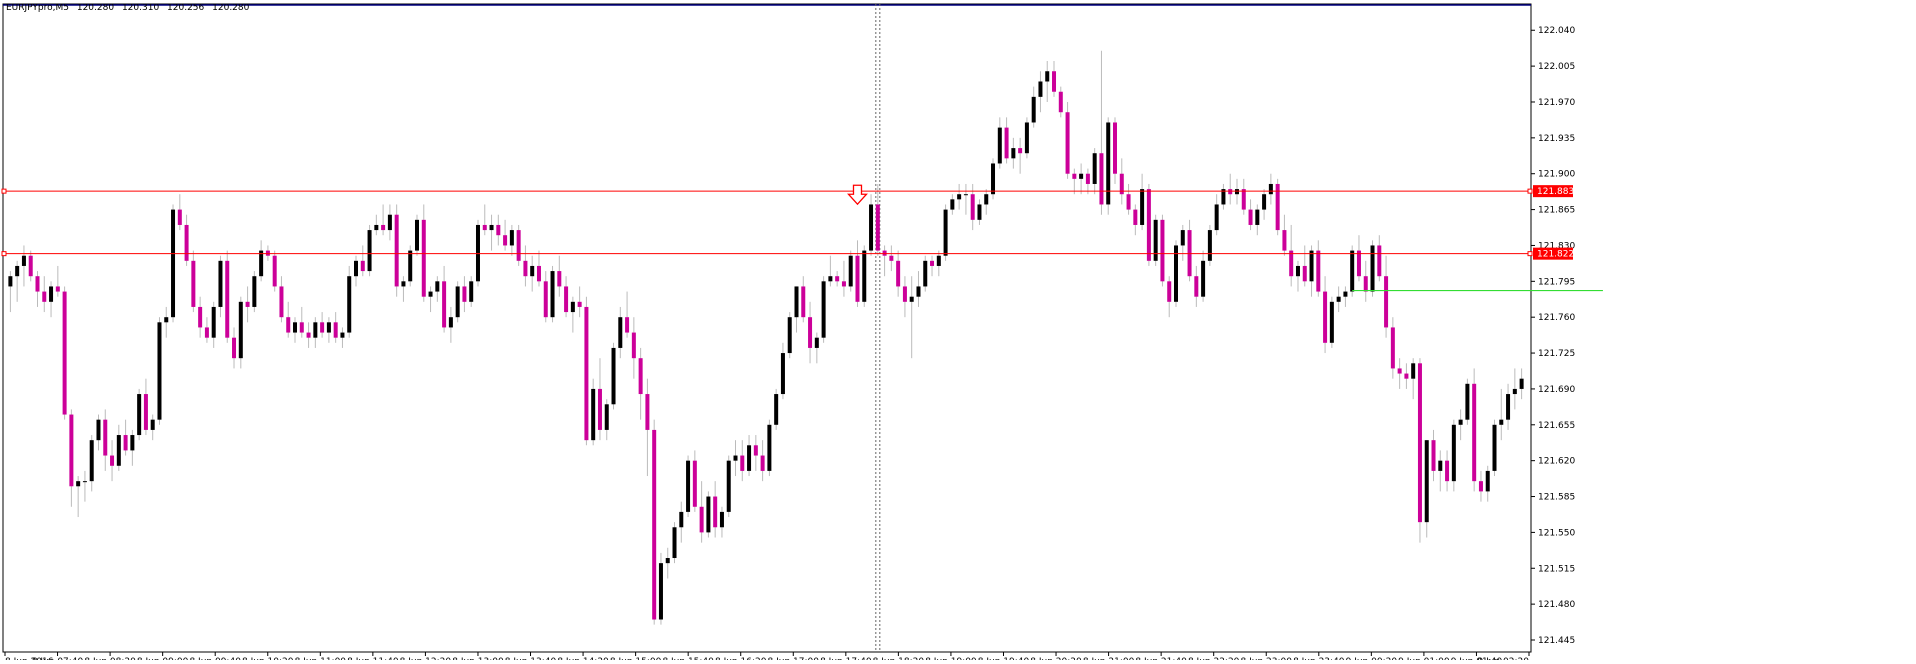 This screenshot has width=1916, height=664. Describe the element at coordinates (4, 191) in the screenshot. I see `level-handle-left` at that location.